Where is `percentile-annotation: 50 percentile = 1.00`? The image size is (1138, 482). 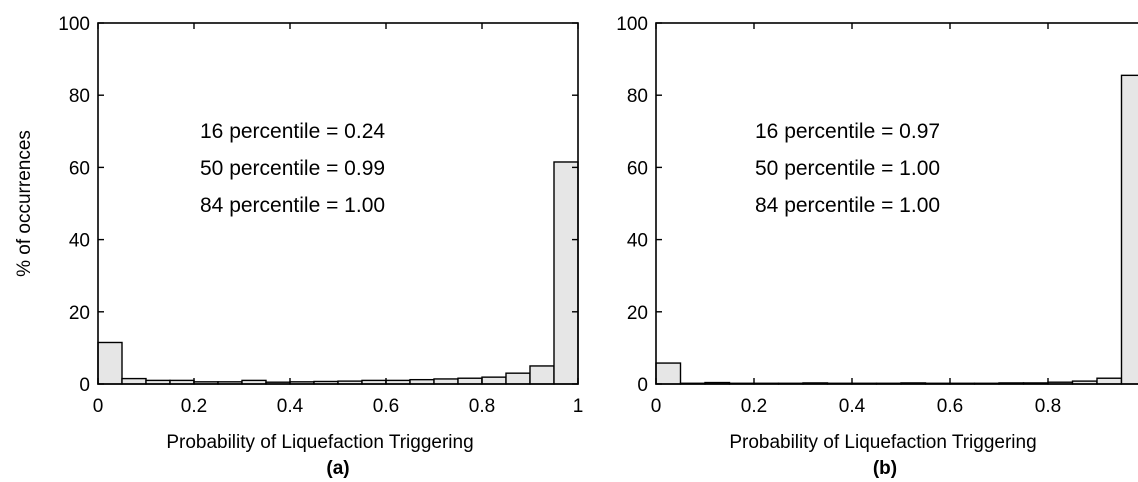 percentile-annotation: 50 percentile = 1.00 is located at coordinates (847, 168).